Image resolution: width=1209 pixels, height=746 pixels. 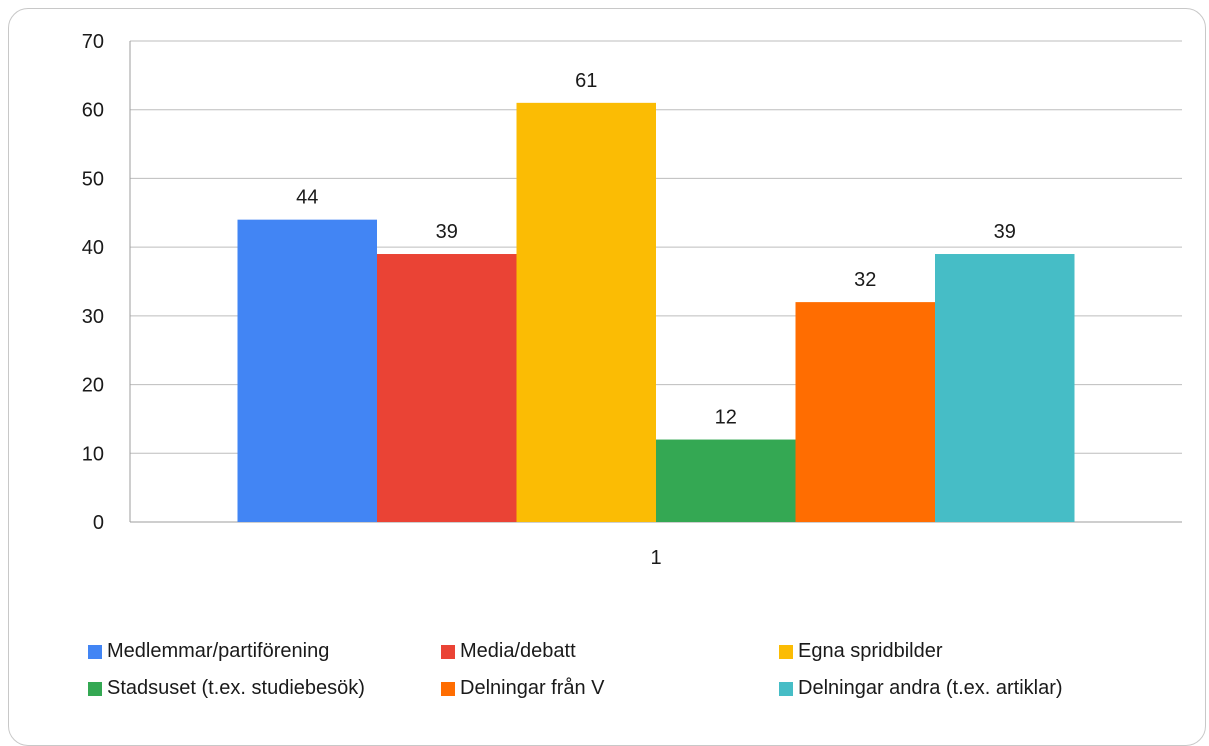 I want to click on y-tick-label: 0, so click(x=98, y=523).